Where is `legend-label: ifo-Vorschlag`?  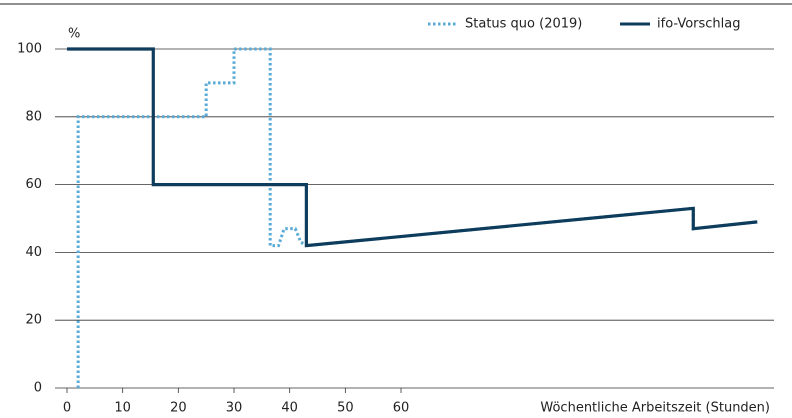 legend-label: ifo-Vorschlag is located at coordinates (698, 24).